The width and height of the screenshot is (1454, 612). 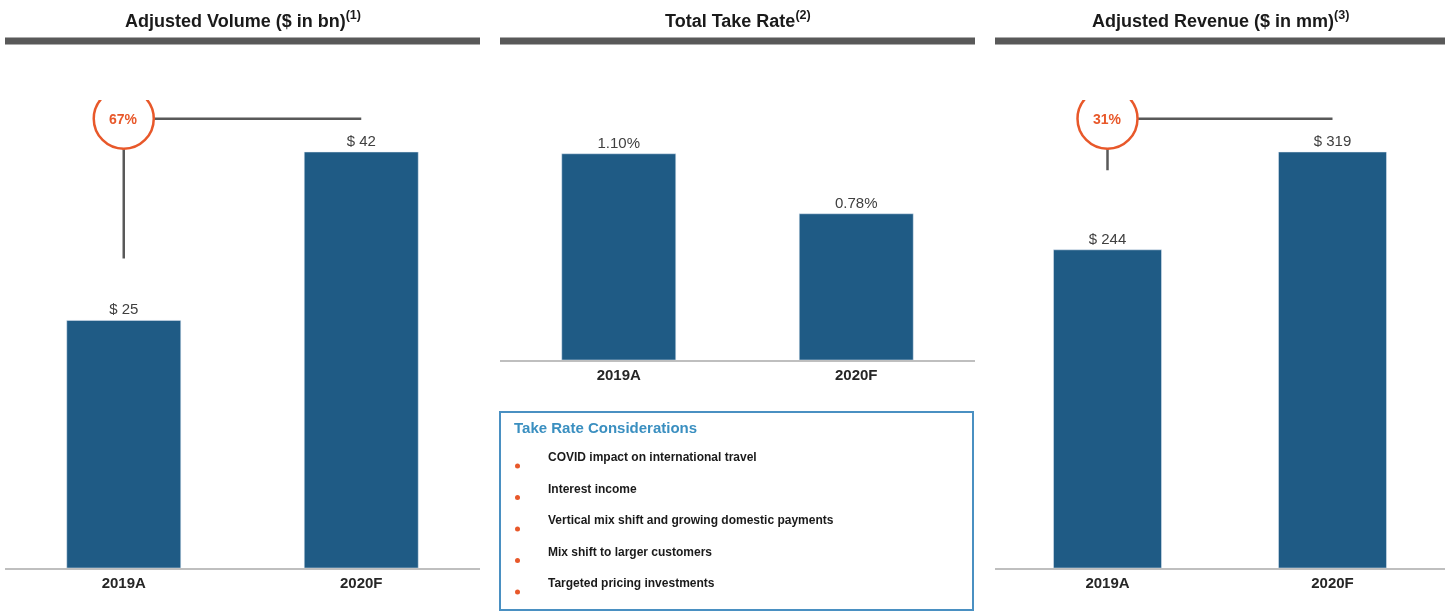 What do you see at coordinates (593, 489) in the screenshot?
I see `text: Interest income` at bounding box center [593, 489].